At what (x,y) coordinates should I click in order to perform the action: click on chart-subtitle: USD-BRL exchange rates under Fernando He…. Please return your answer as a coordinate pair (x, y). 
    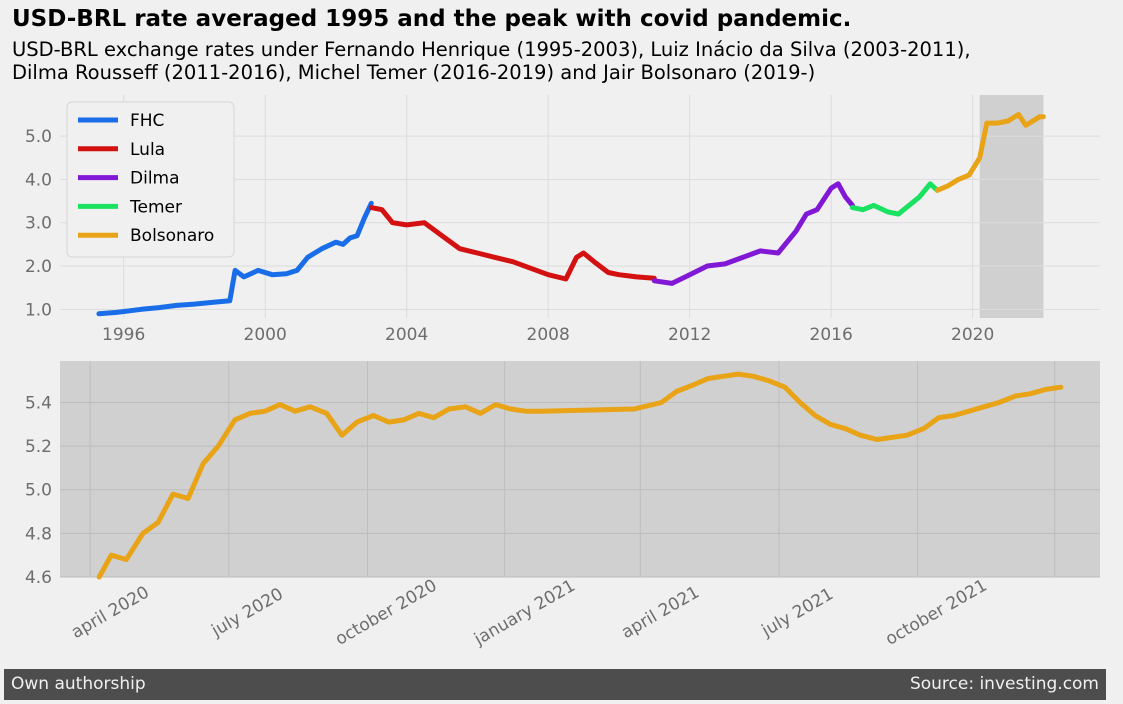
    Looking at the image, I should click on (491, 61).